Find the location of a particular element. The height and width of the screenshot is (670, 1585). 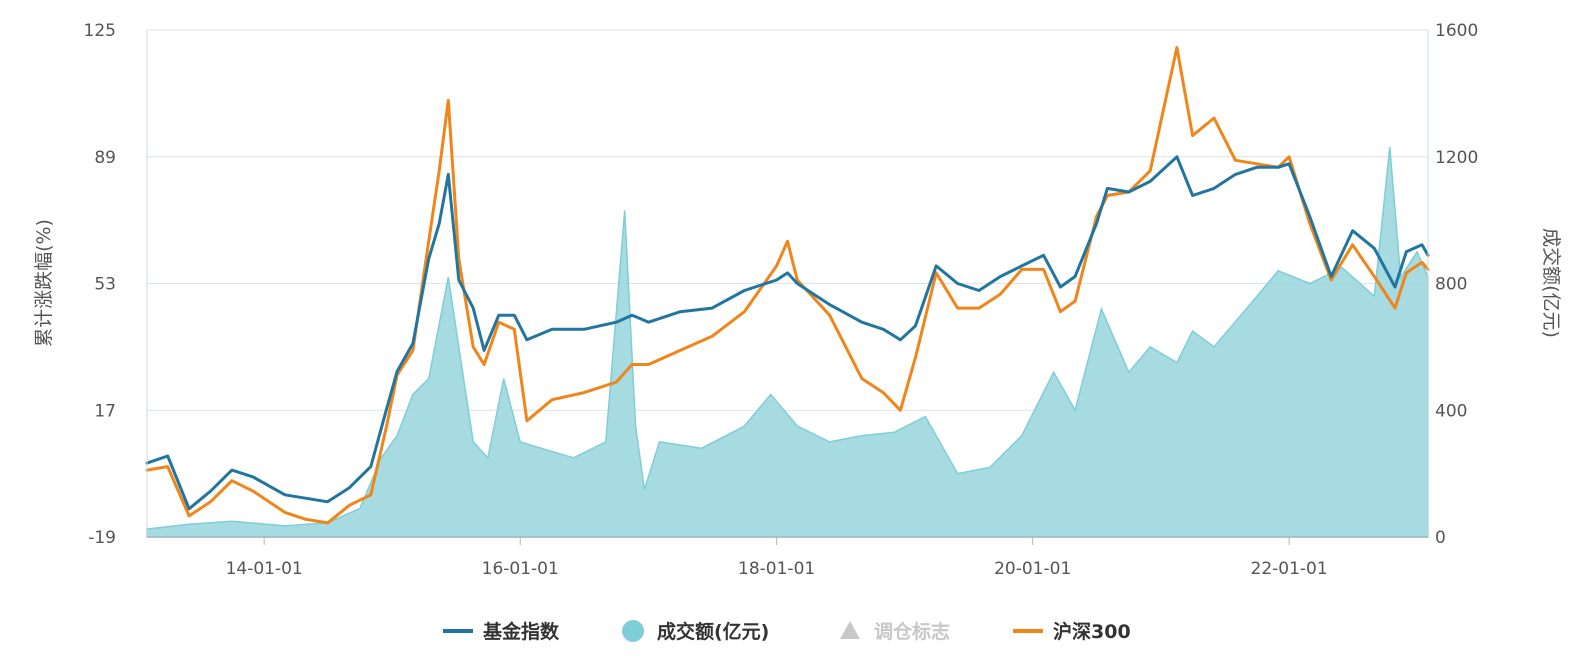

legend-label: 成交额(亿元) is located at coordinates (713, 631).